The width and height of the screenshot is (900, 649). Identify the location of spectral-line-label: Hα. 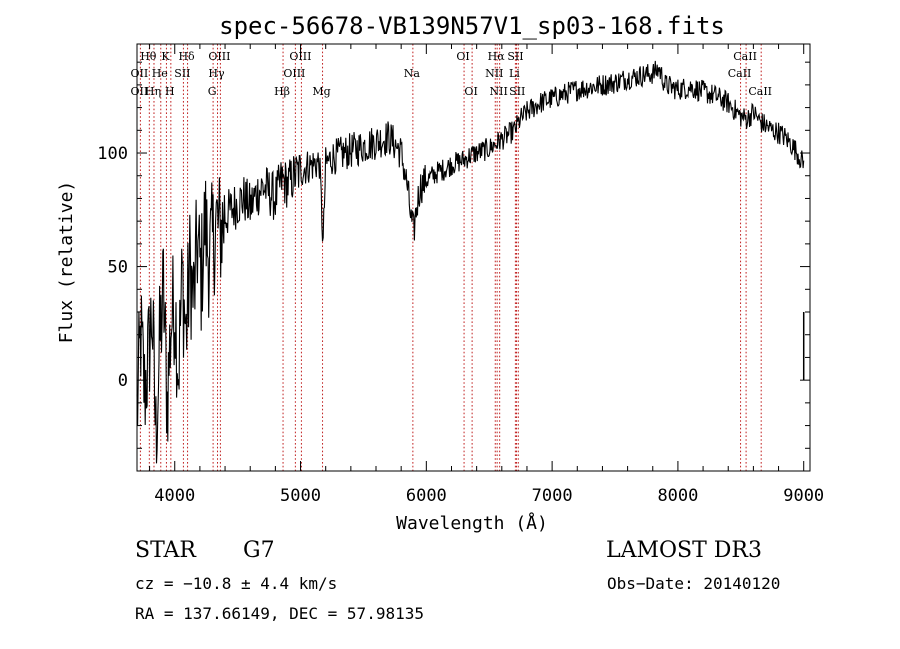
(497, 56).